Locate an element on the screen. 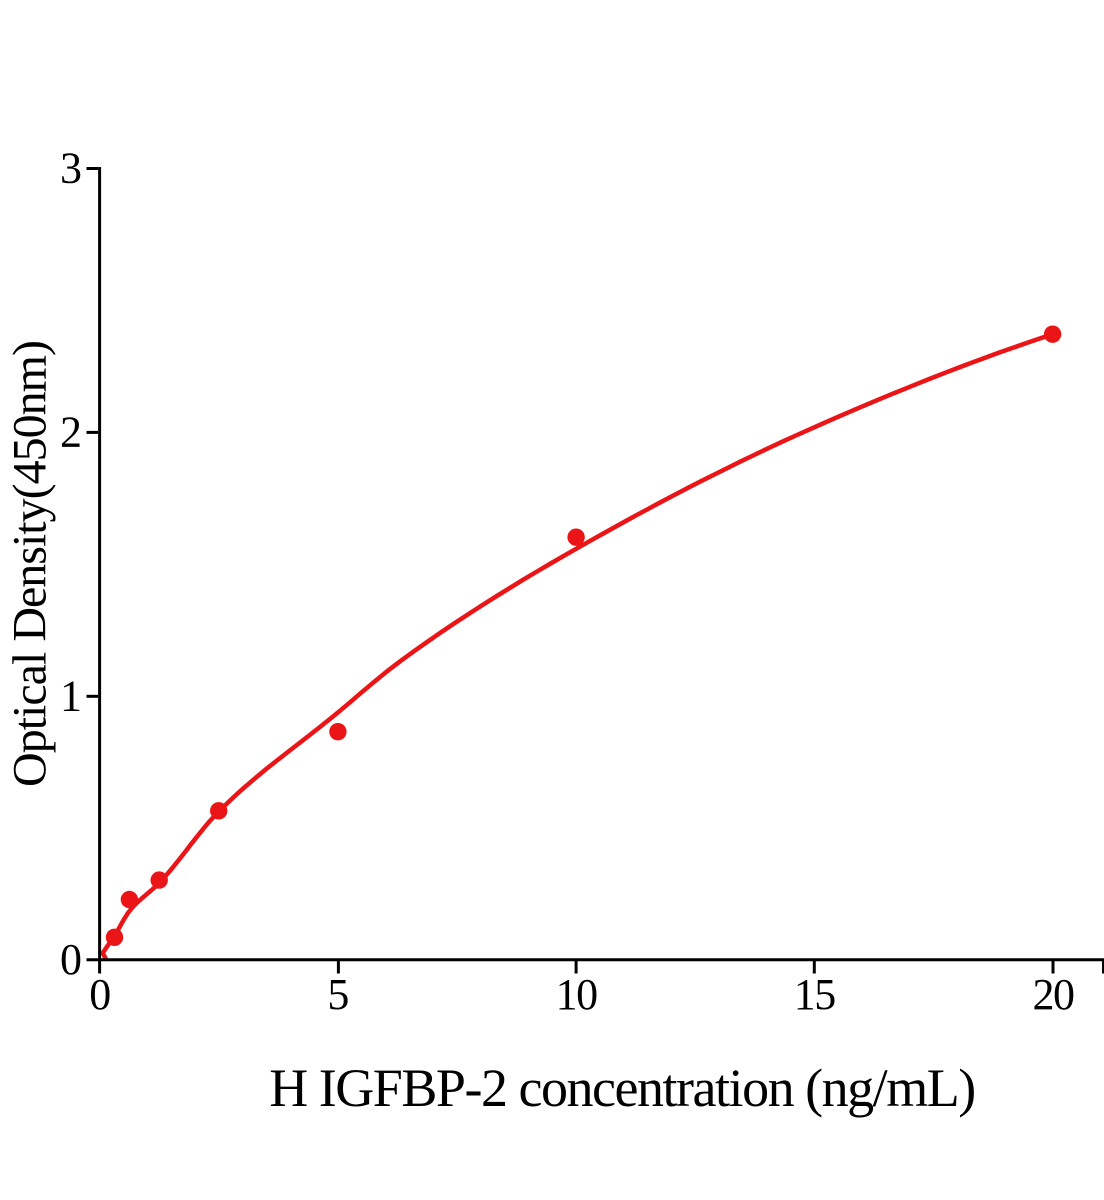  svg-text: 5 is located at coordinates (338, 994).